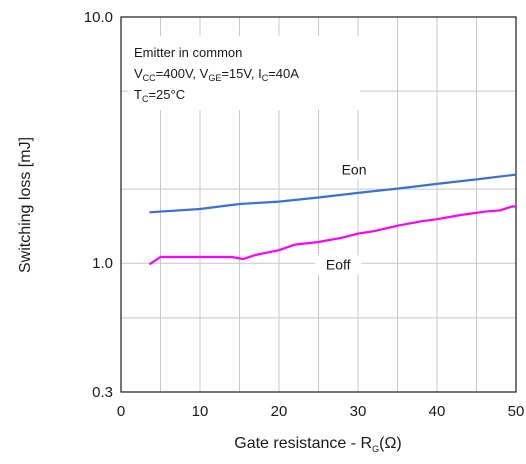 The image size is (526, 464). Describe the element at coordinates (98, 17) in the screenshot. I see `y-tick-label: 10.0` at that location.